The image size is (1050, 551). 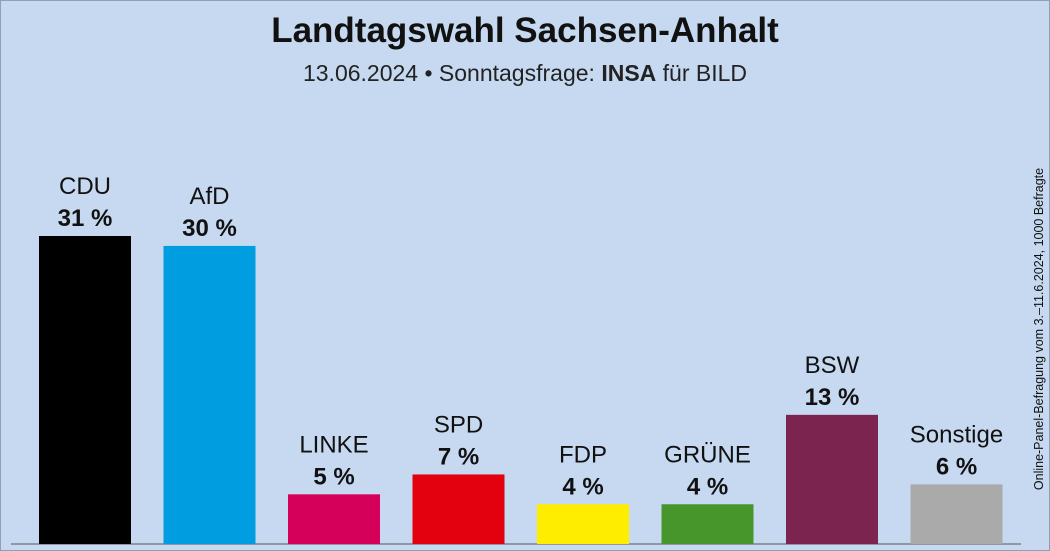 What do you see at coordinates (707, 524) in the screenshot?
I see `bar-gr-ne` at bounding box center [707, 524].